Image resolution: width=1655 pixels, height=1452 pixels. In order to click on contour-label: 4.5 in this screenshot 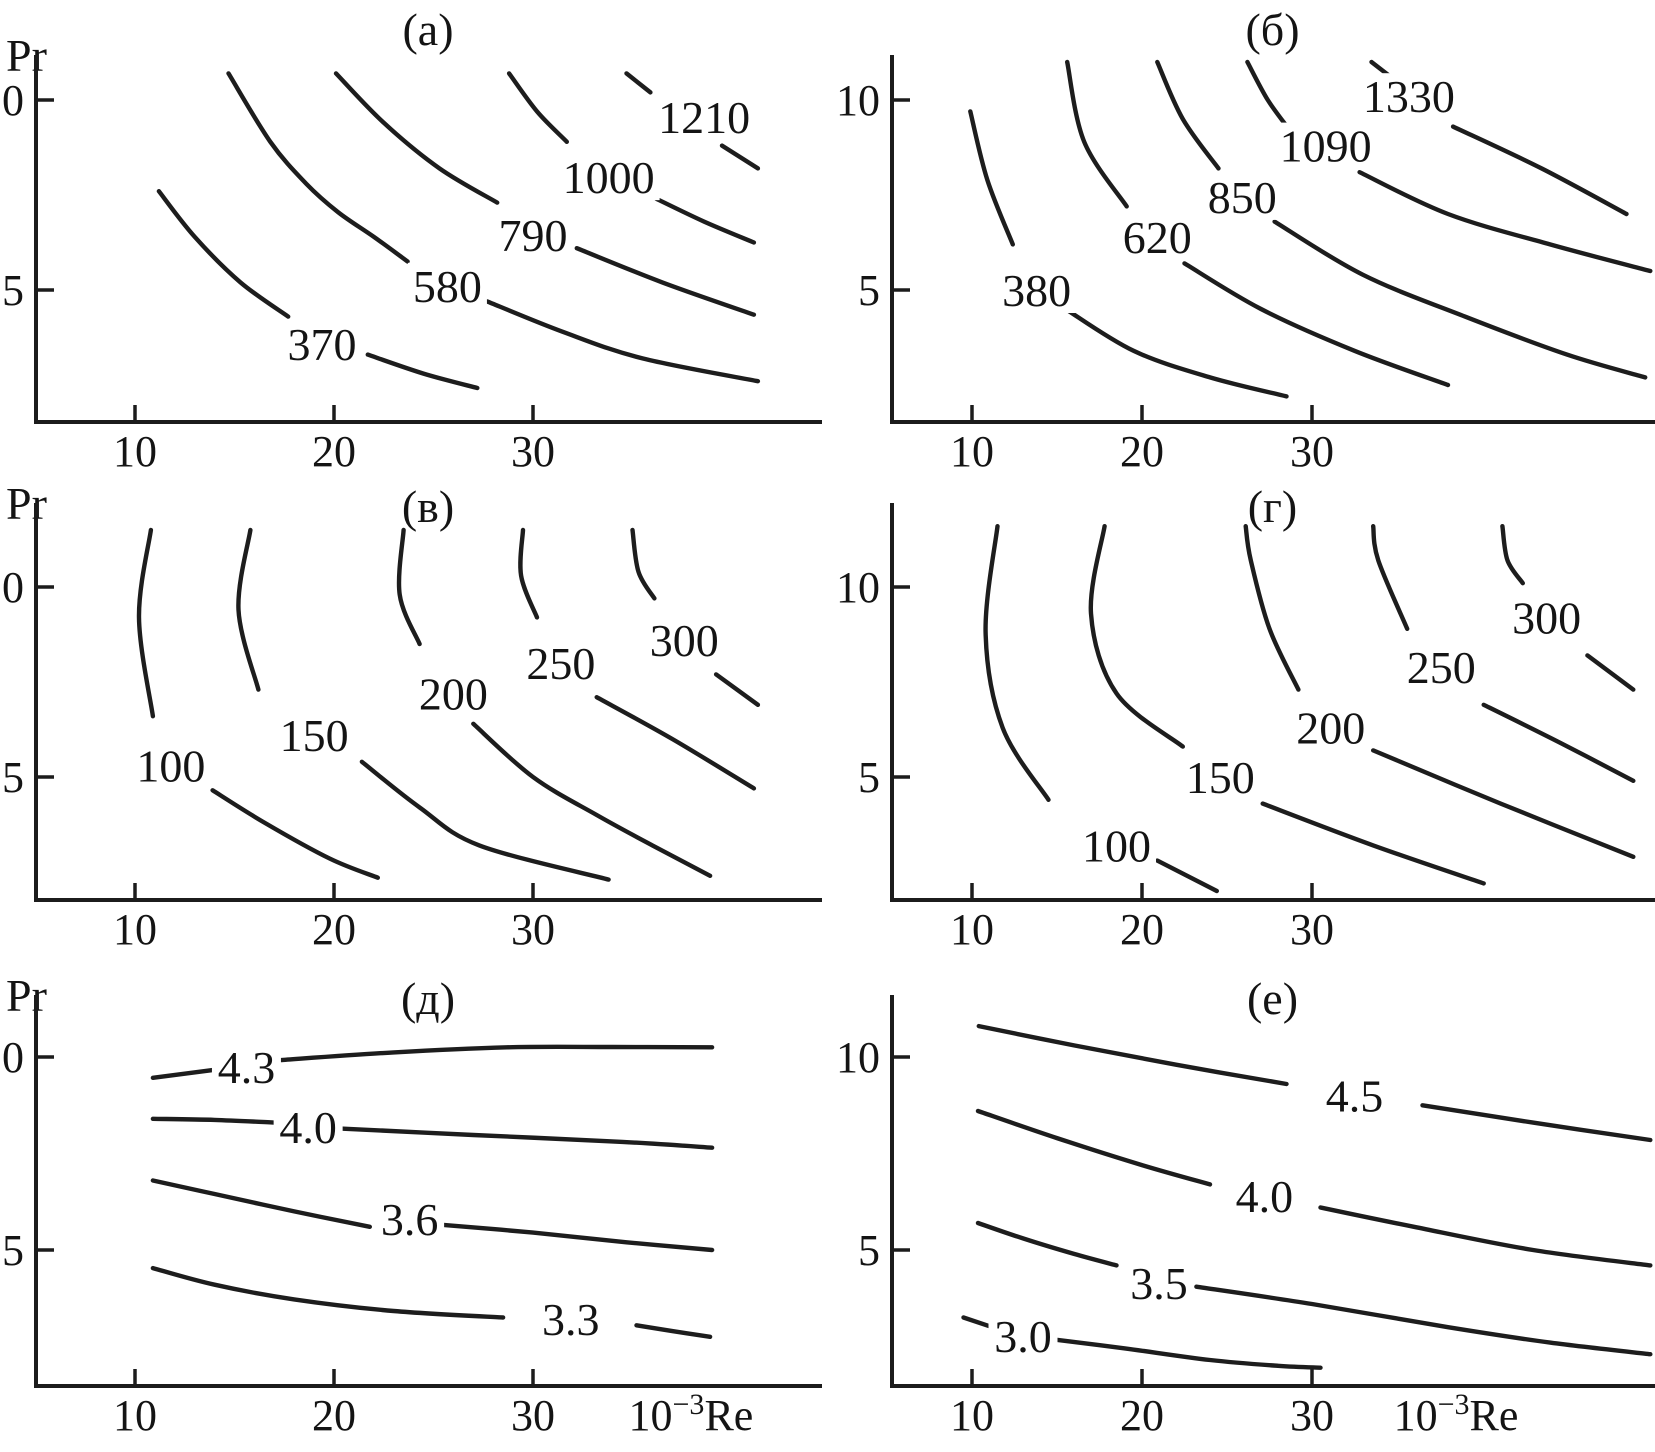, I will do `click(1355, 1096)`.